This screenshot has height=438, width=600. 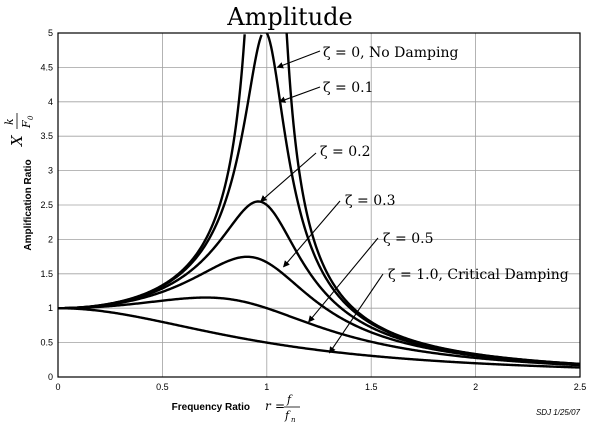 I want to click on y-tick-label: 4, so click(x=50, y=102).